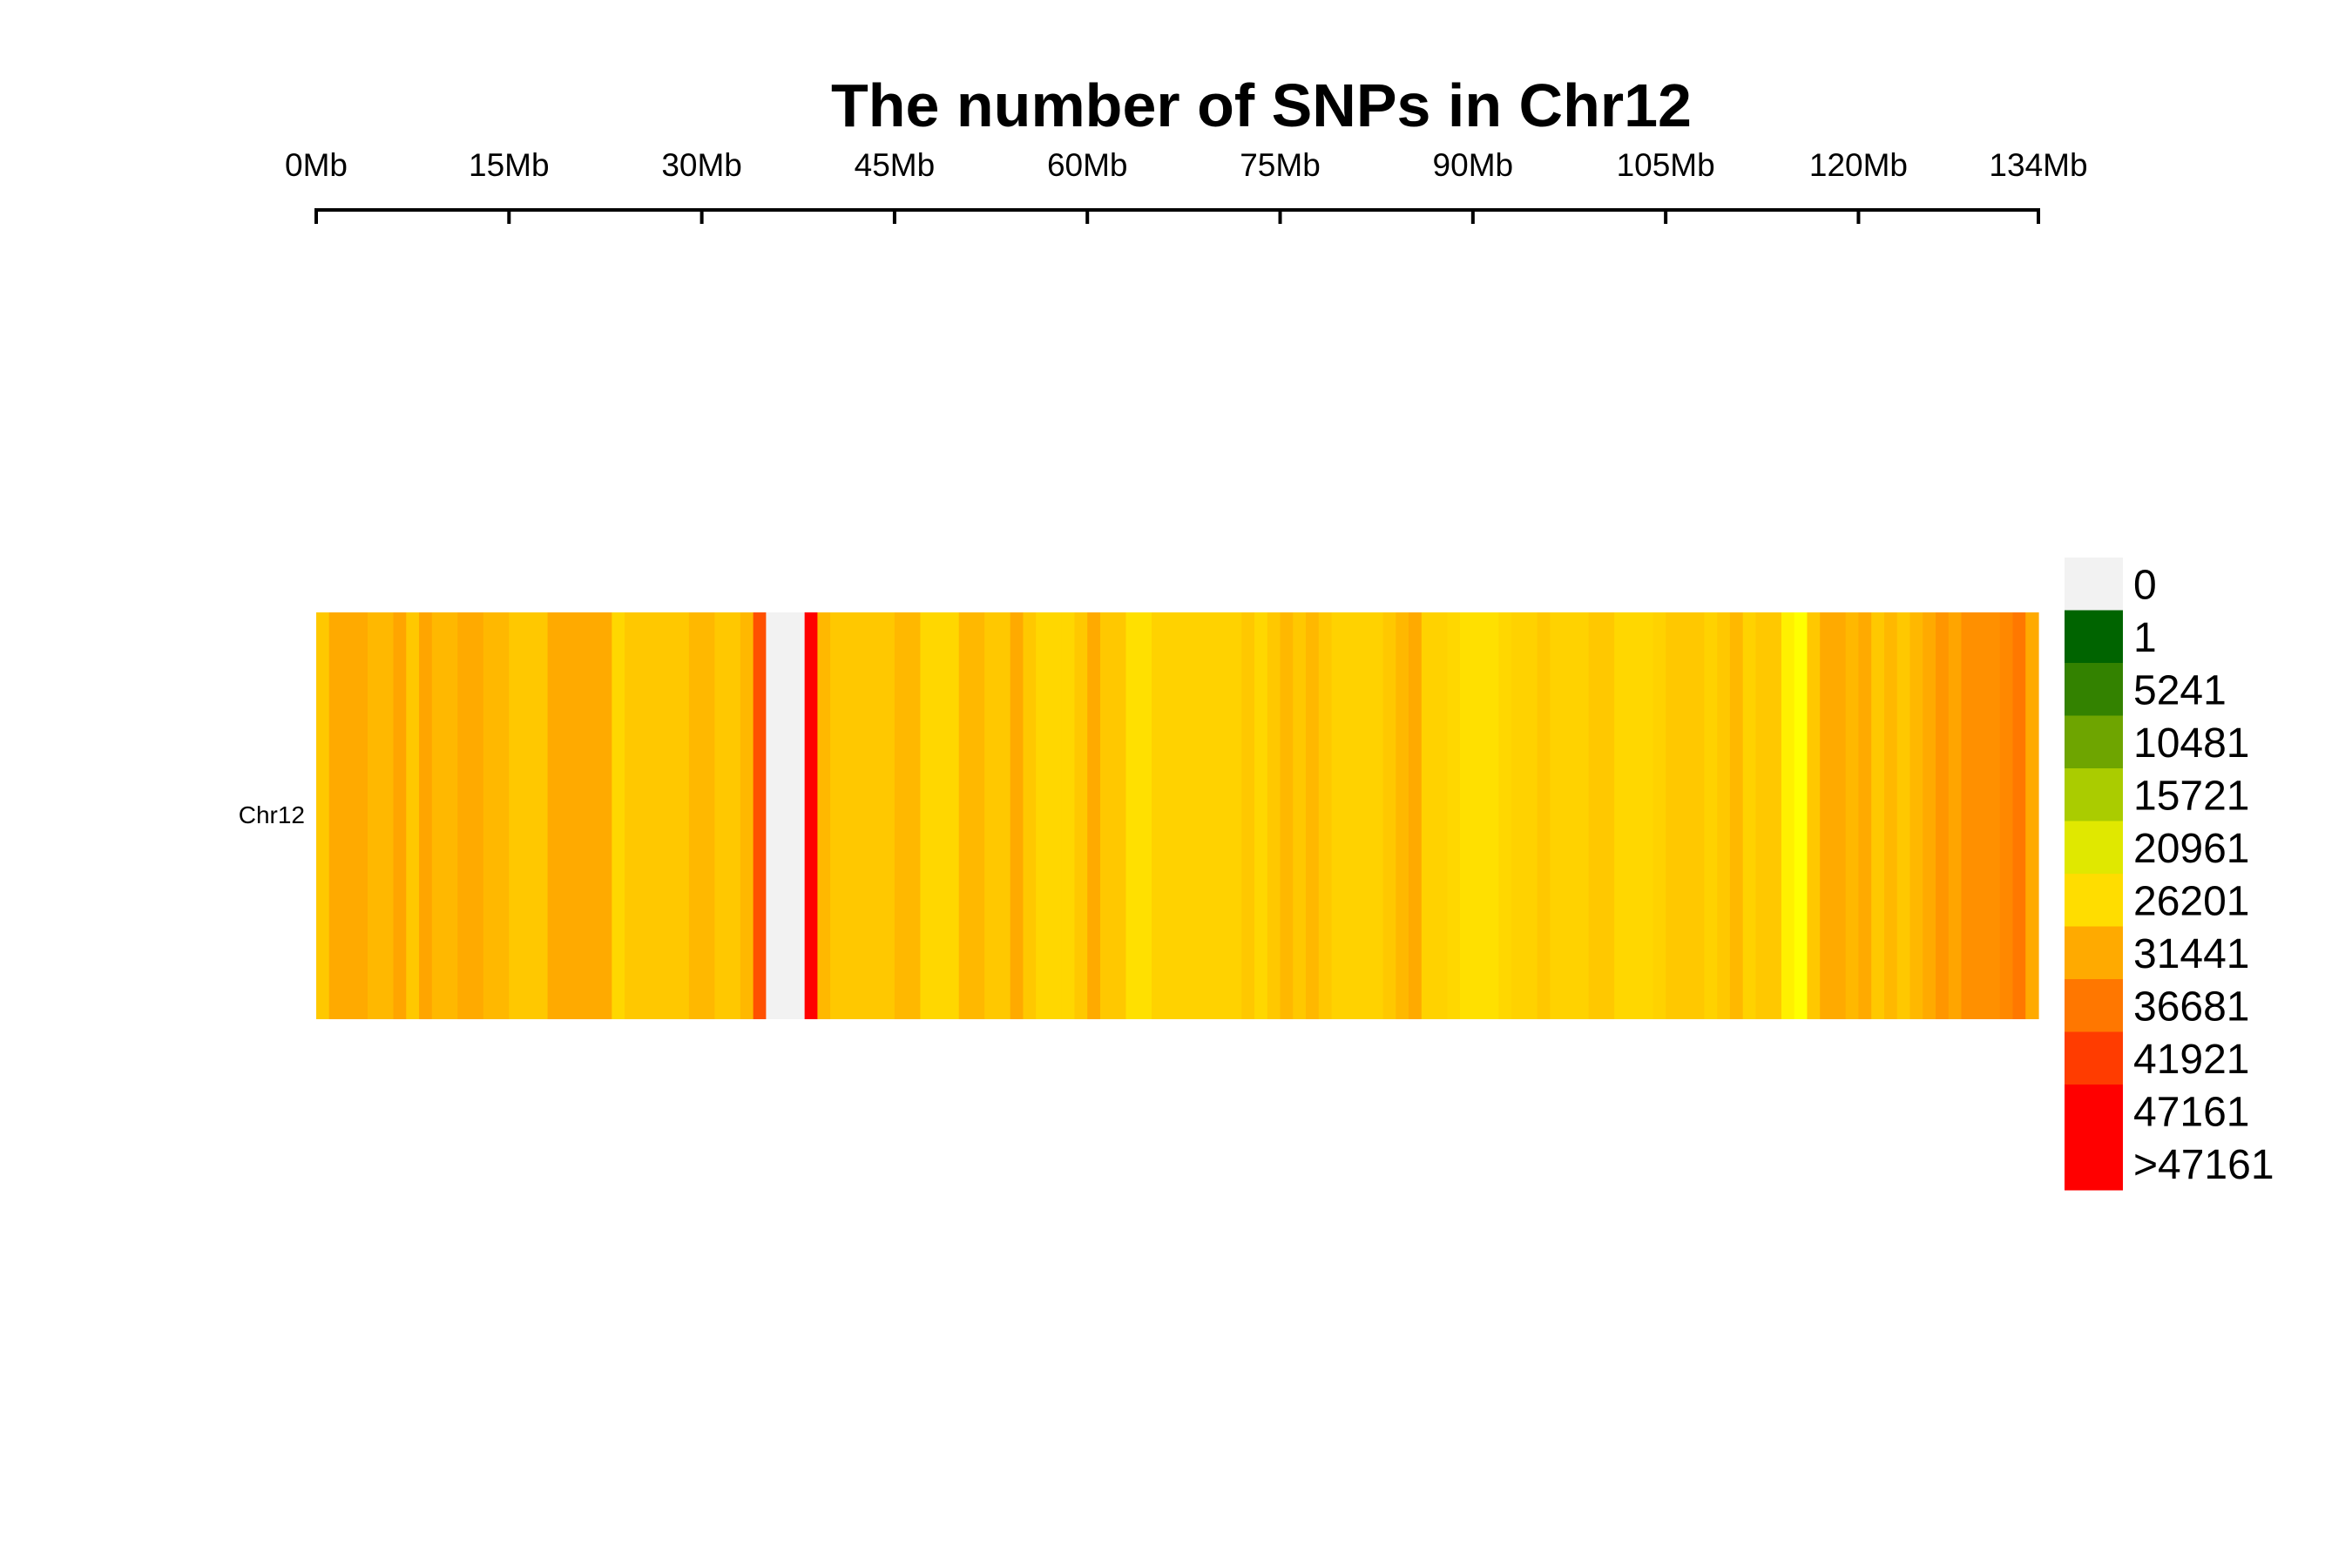 The height and width of the screenshot is (1568, 2352). What do you see at coordinates (2191, 796) in the screenshot?
I see `legend-label: 15721` at bounding box center [2191, 796].